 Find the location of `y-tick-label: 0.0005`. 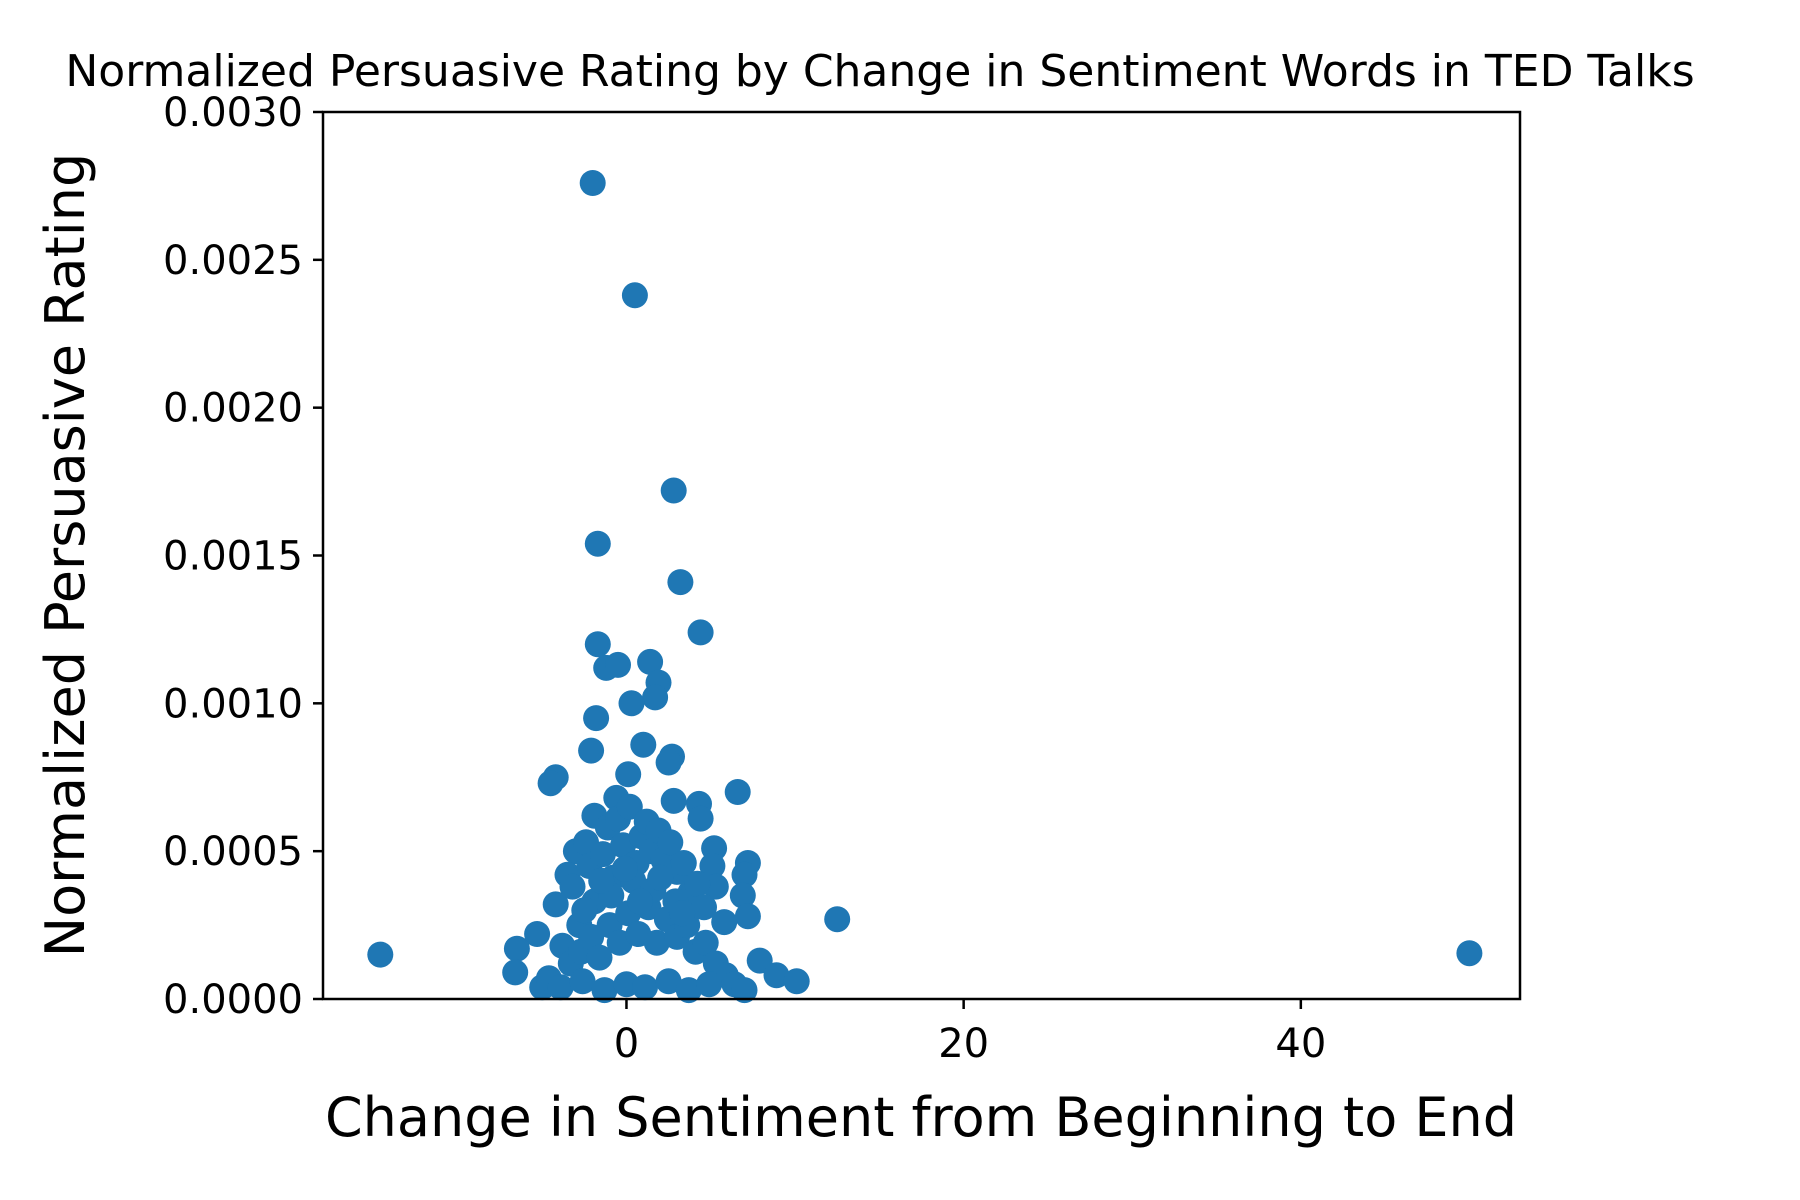

y-tick-label: 0.0005 is located at coordinates (233, 852).